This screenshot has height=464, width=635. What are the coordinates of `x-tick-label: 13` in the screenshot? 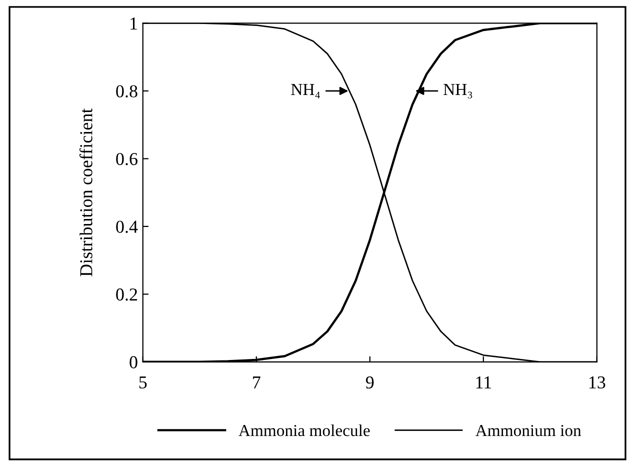 It's located at (597, 382).